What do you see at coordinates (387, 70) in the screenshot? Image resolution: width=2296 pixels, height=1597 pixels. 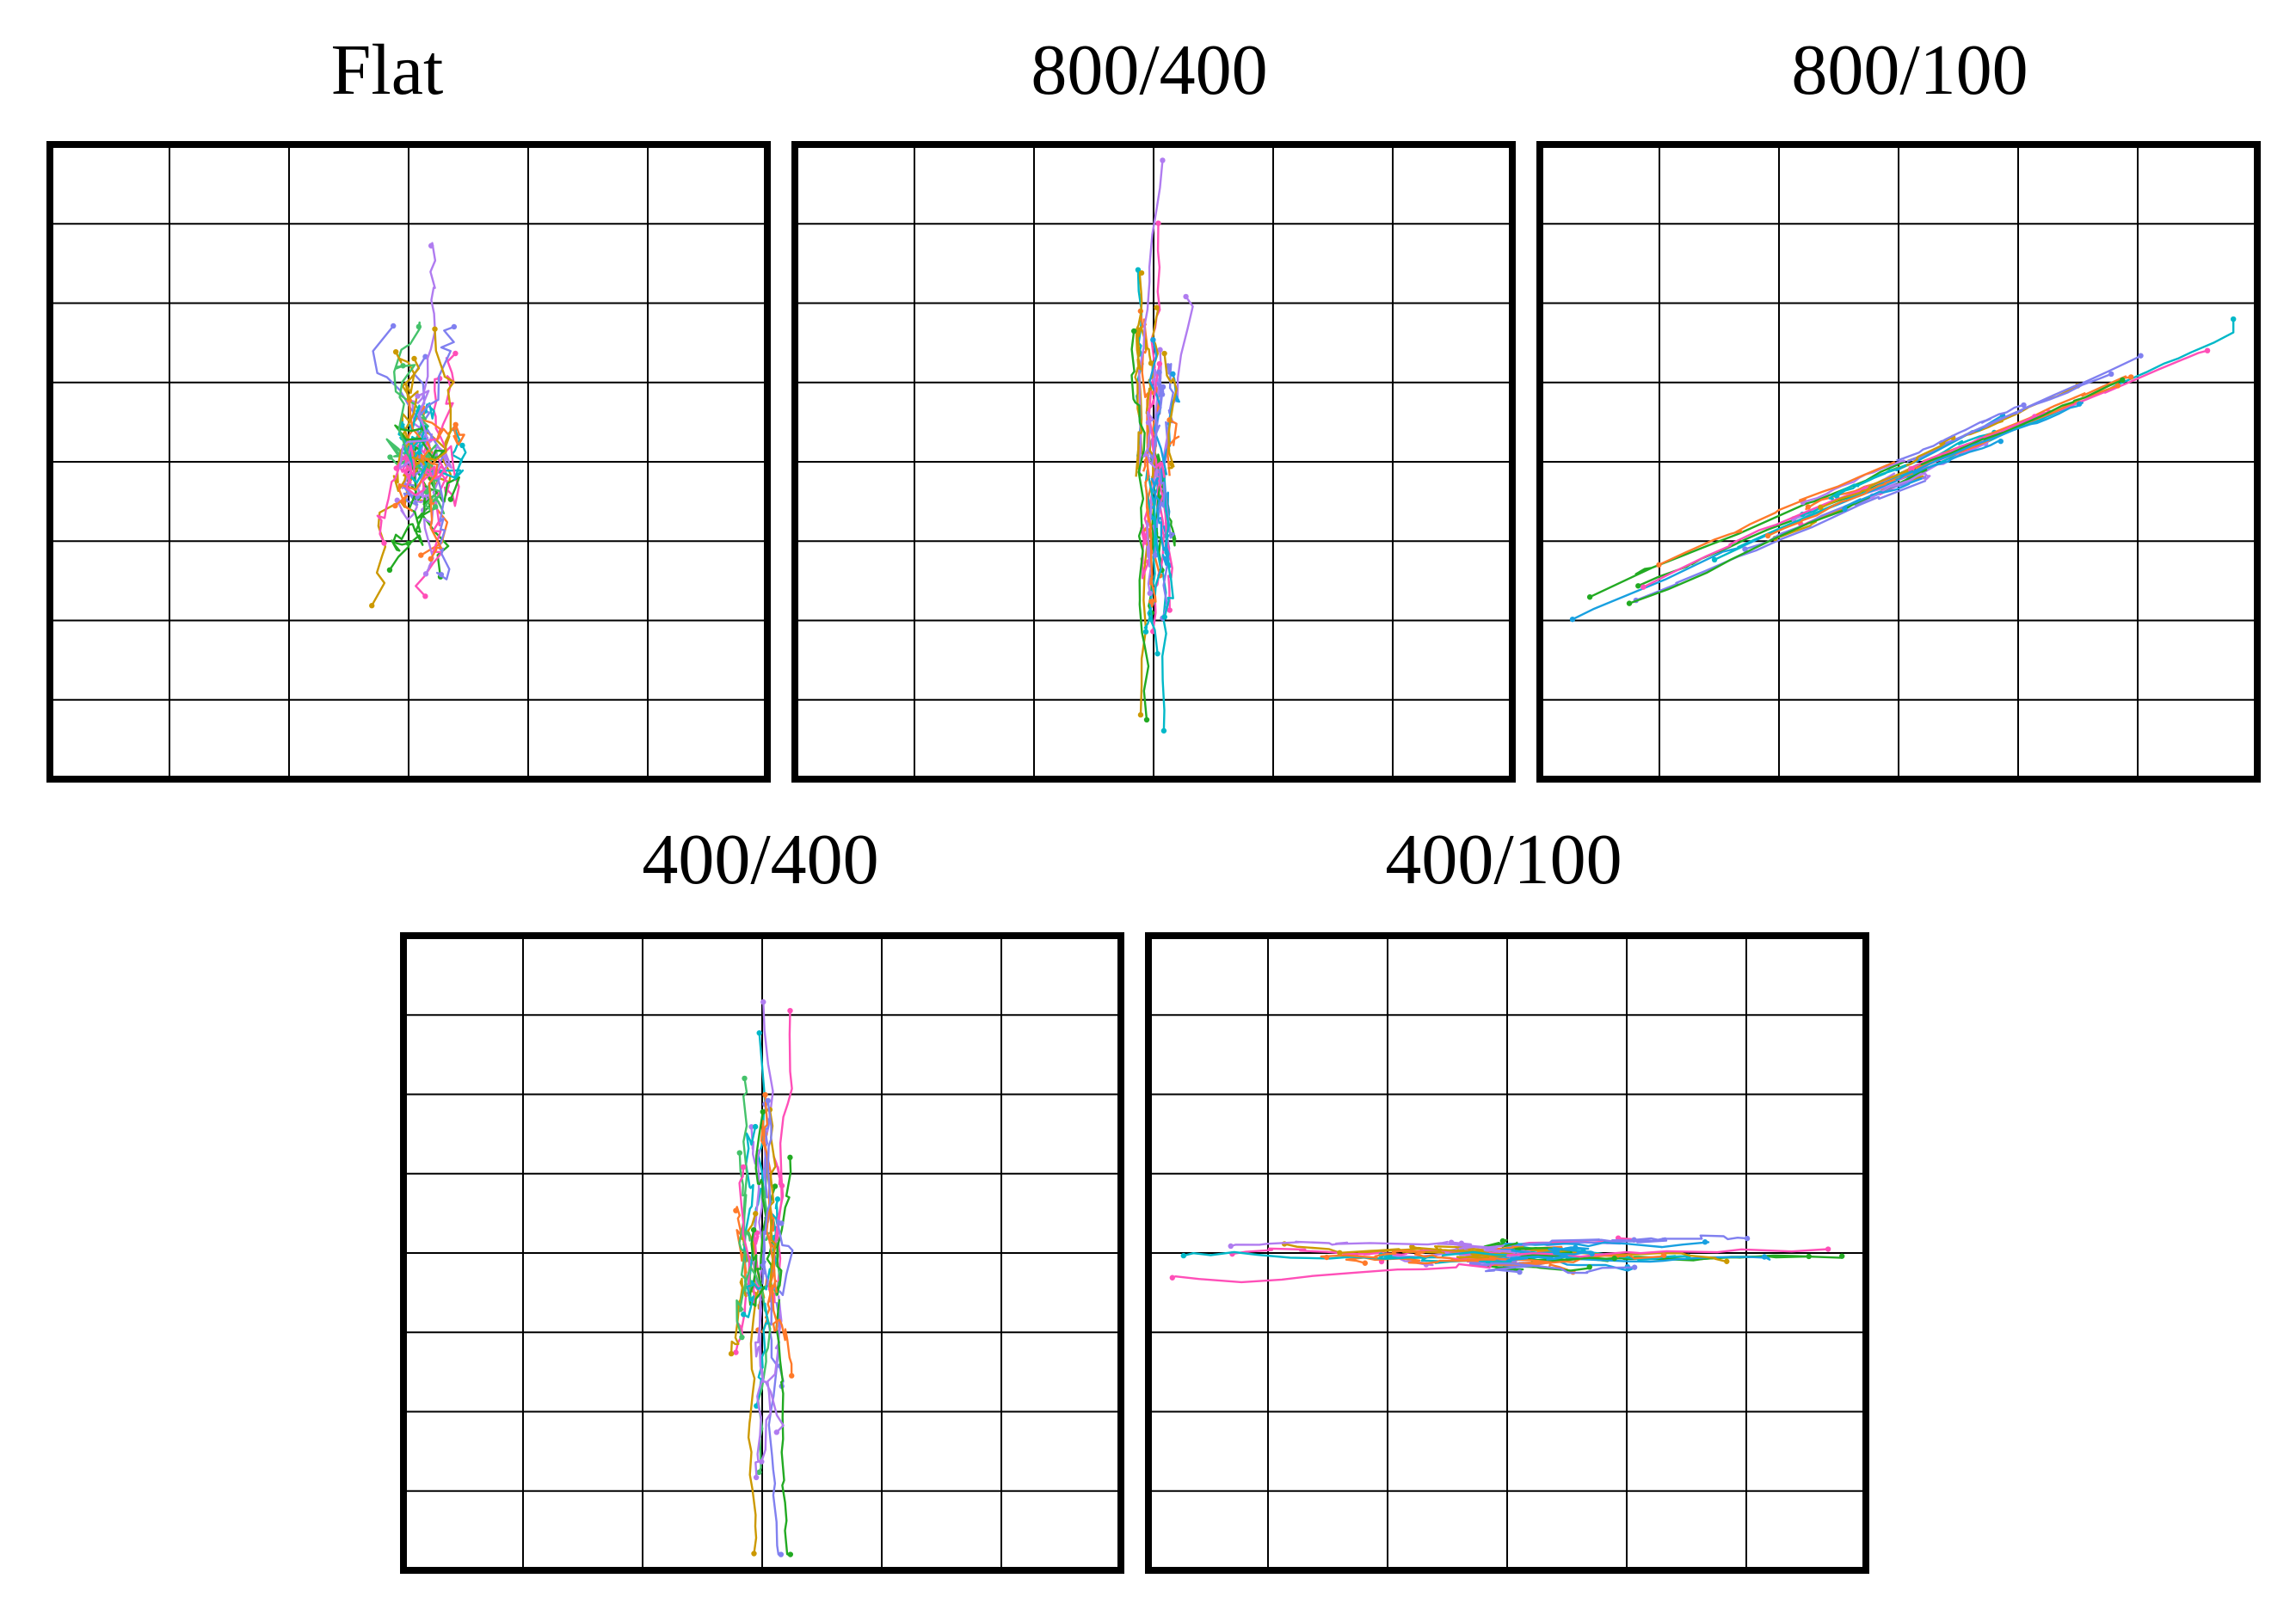 I see `panel-title-flat: Flat` at bounding box center [387, 70].